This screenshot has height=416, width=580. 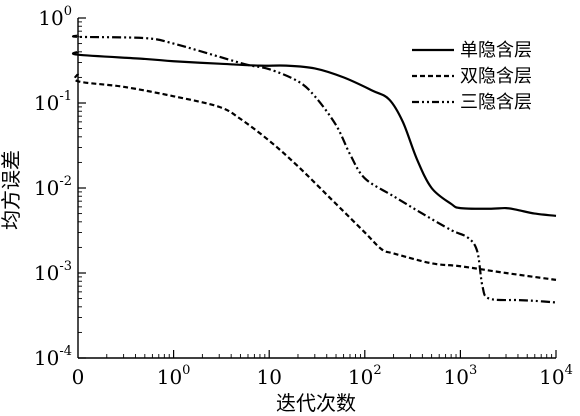 What do you see at coordinates (78, 377) in the screenshot?
I see `x-tick-label: 0` at bounding box center [78, 377].